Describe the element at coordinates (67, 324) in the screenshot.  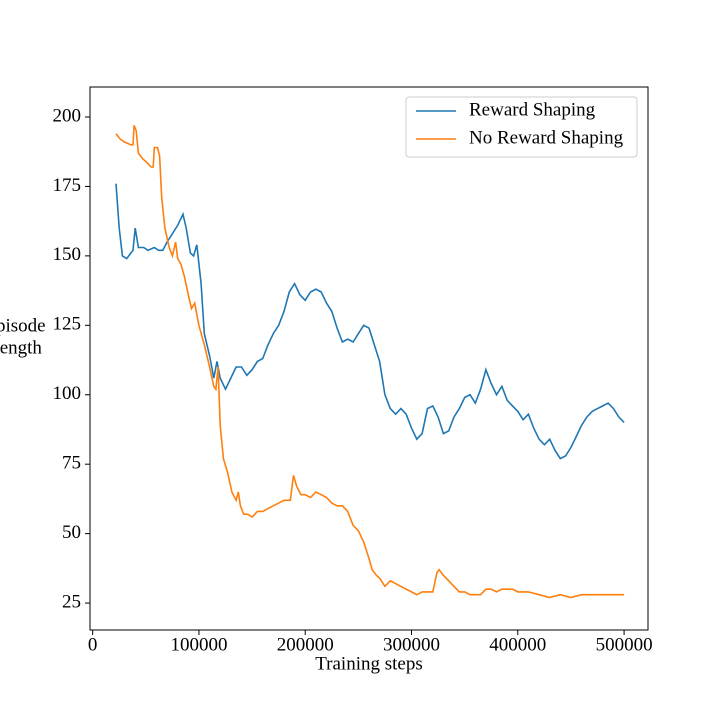
I see `y-tick-label: 125` at that location.